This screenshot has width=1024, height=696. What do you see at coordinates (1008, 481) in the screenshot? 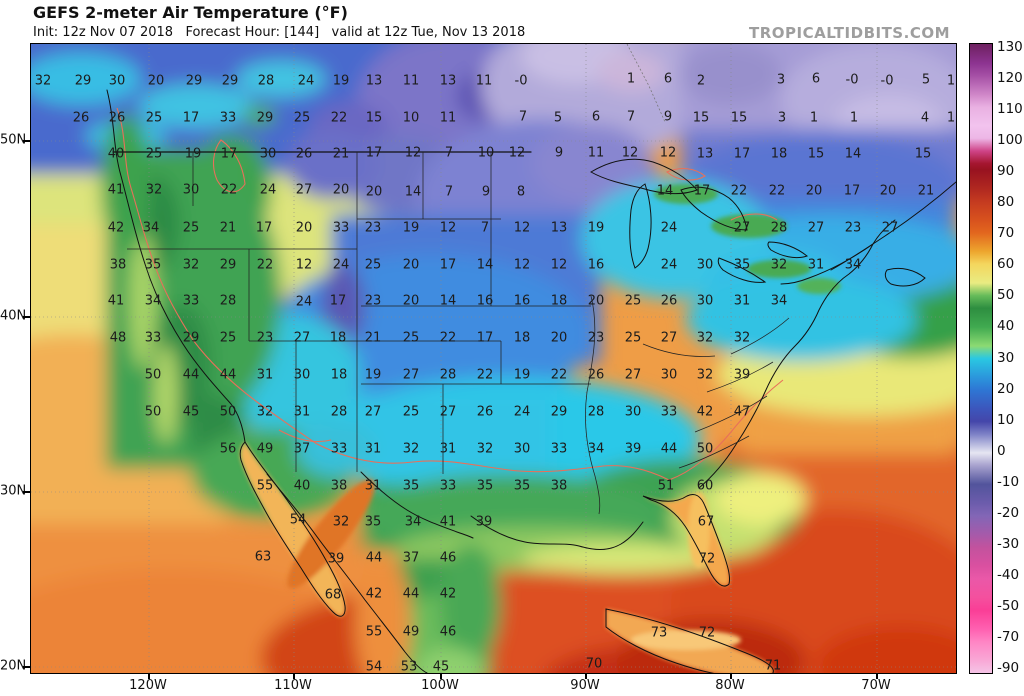
I see `colorbar-tick-label: -10` at bounding box center [1008, 481].